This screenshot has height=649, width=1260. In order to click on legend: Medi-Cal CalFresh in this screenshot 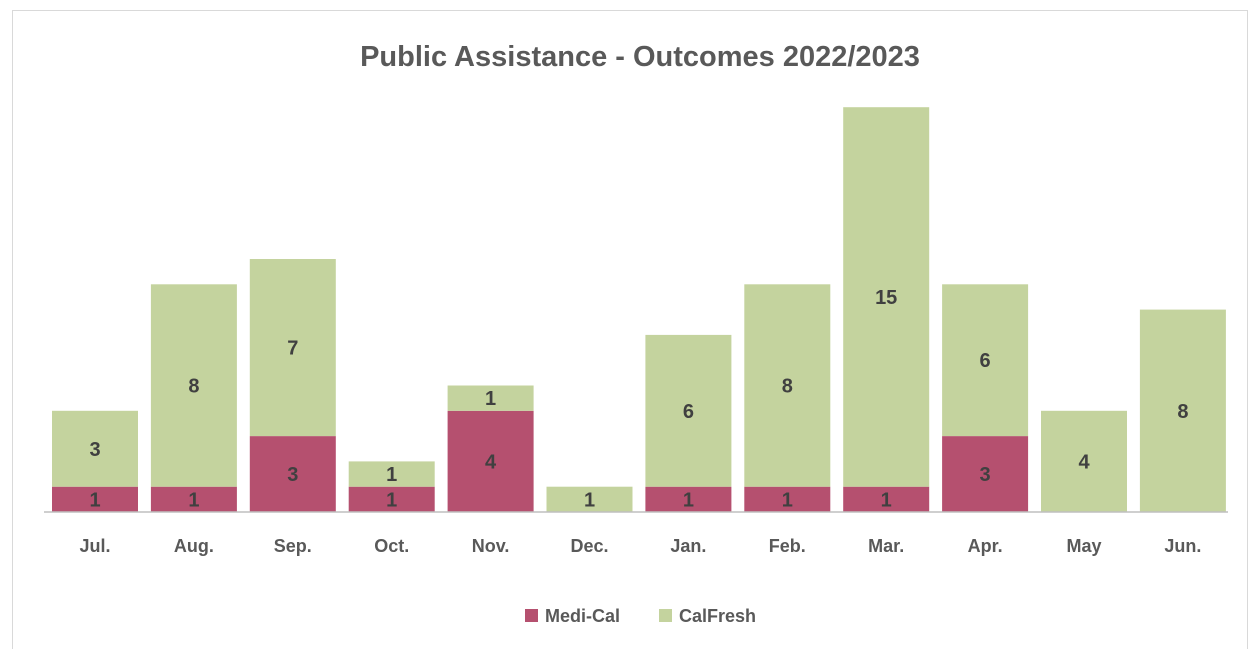, I will do `click(640, 616)`.